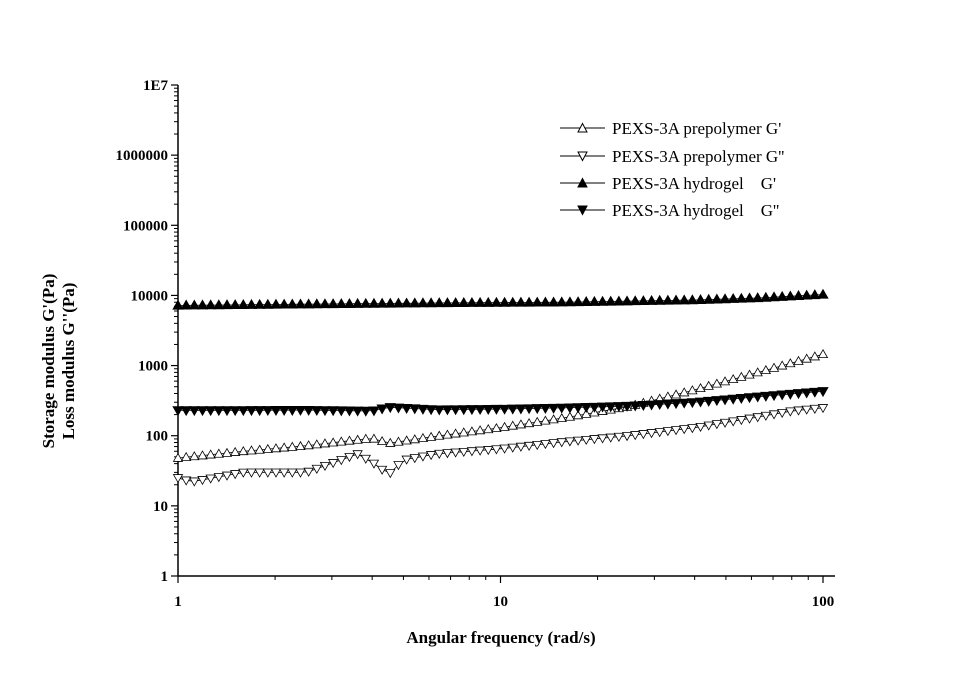 This screenshot has height=679, width=957. I want to click on legend-marker-open-triangle-up, so click(582, 127).